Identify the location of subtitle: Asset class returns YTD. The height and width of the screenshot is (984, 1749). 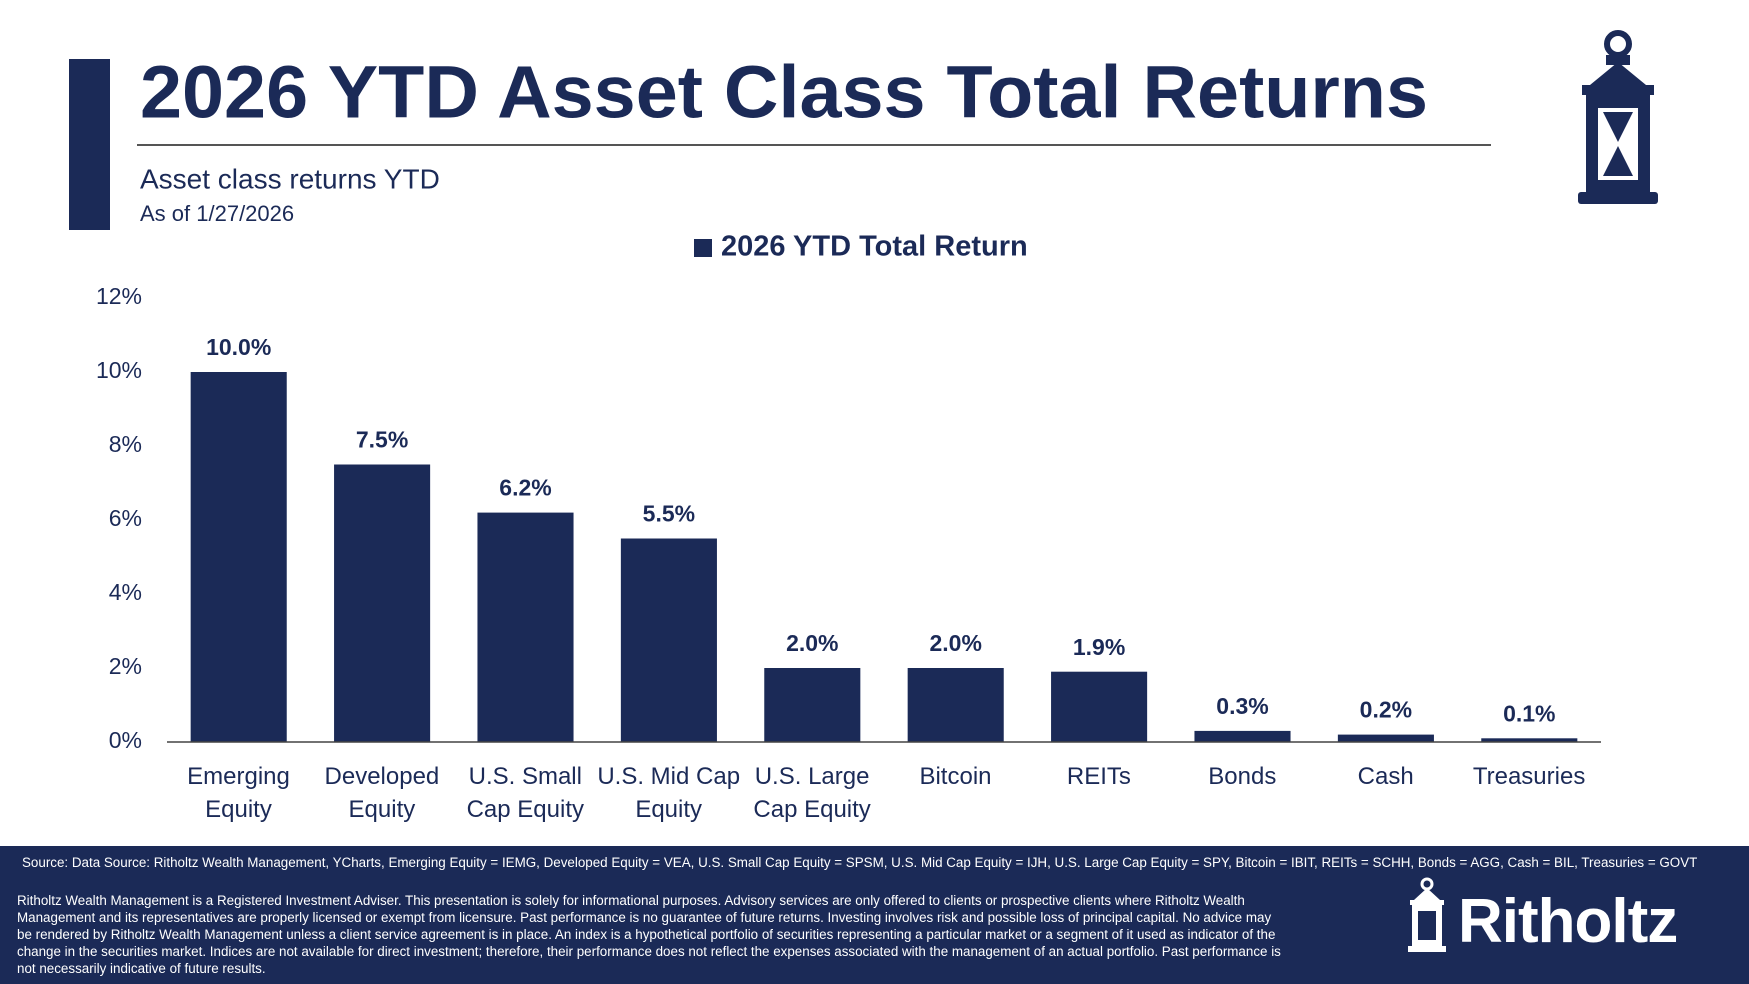
(290, 178).